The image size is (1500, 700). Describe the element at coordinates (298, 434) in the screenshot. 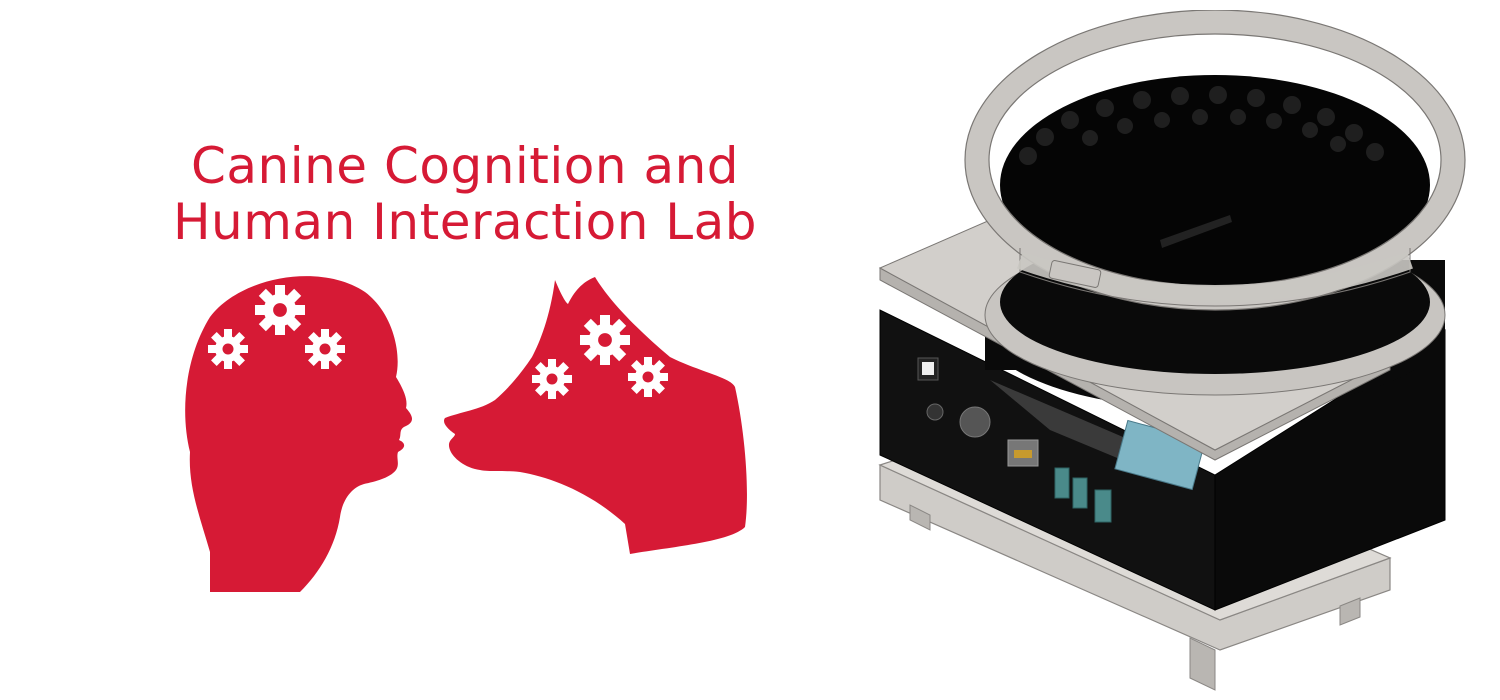

I see `human-head-icon` at that location.